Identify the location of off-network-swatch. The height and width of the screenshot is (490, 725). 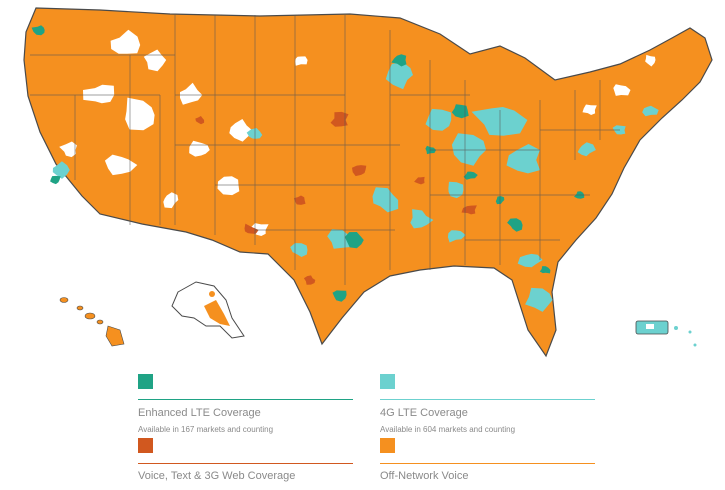
(387, 445).